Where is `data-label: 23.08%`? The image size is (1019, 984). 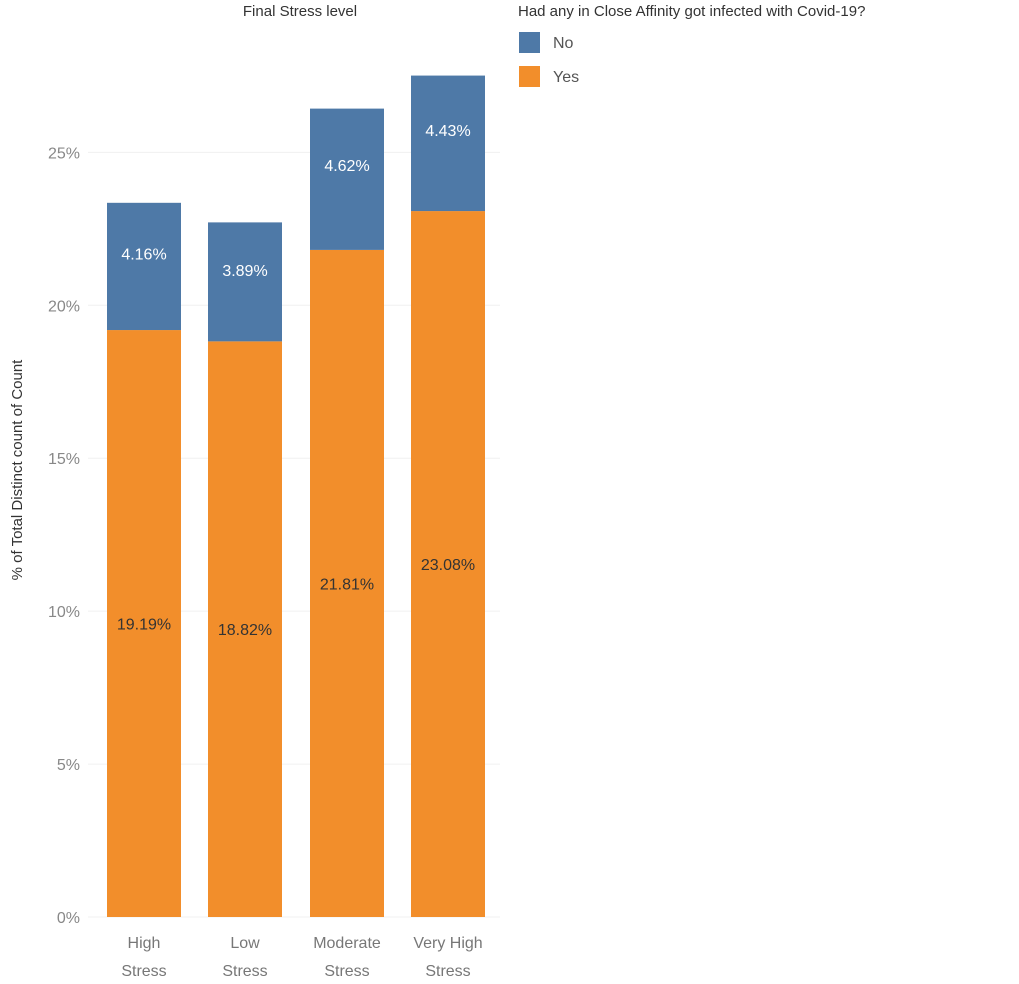 data-label: 23.08% is located at coordinates (448, 565).